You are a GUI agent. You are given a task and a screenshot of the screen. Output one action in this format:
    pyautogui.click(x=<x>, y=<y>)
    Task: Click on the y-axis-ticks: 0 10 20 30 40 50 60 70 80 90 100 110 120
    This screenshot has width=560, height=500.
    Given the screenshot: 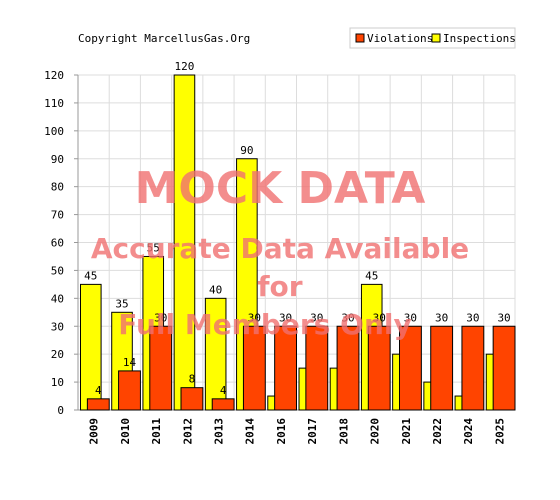 What is the action you would take?
    pyautogui.click(x=61, y=243)
    